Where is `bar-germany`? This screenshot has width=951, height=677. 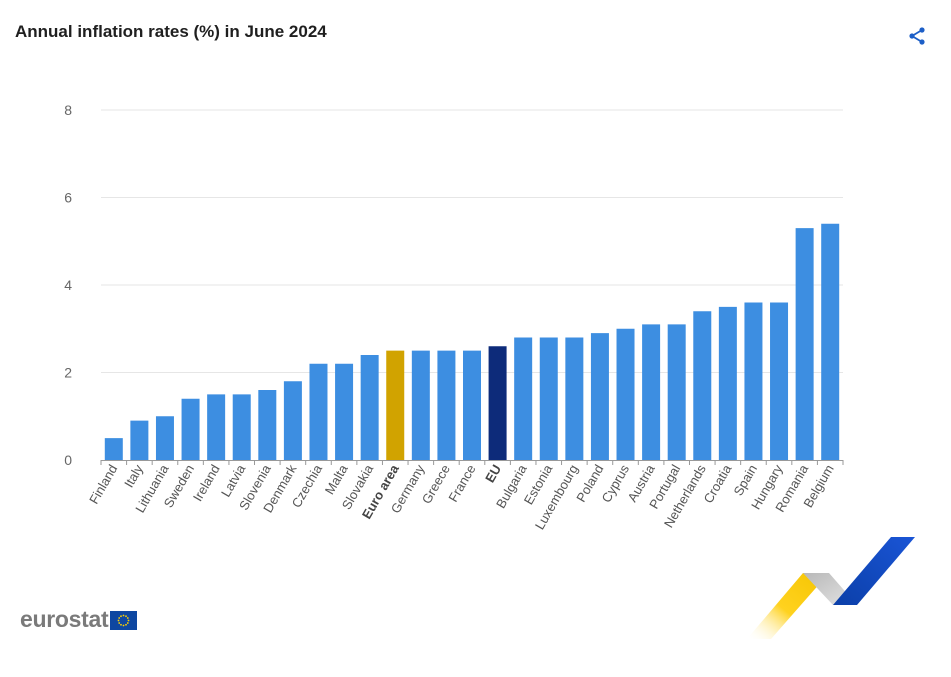 bar-germany is located at coordinates (420, 405).